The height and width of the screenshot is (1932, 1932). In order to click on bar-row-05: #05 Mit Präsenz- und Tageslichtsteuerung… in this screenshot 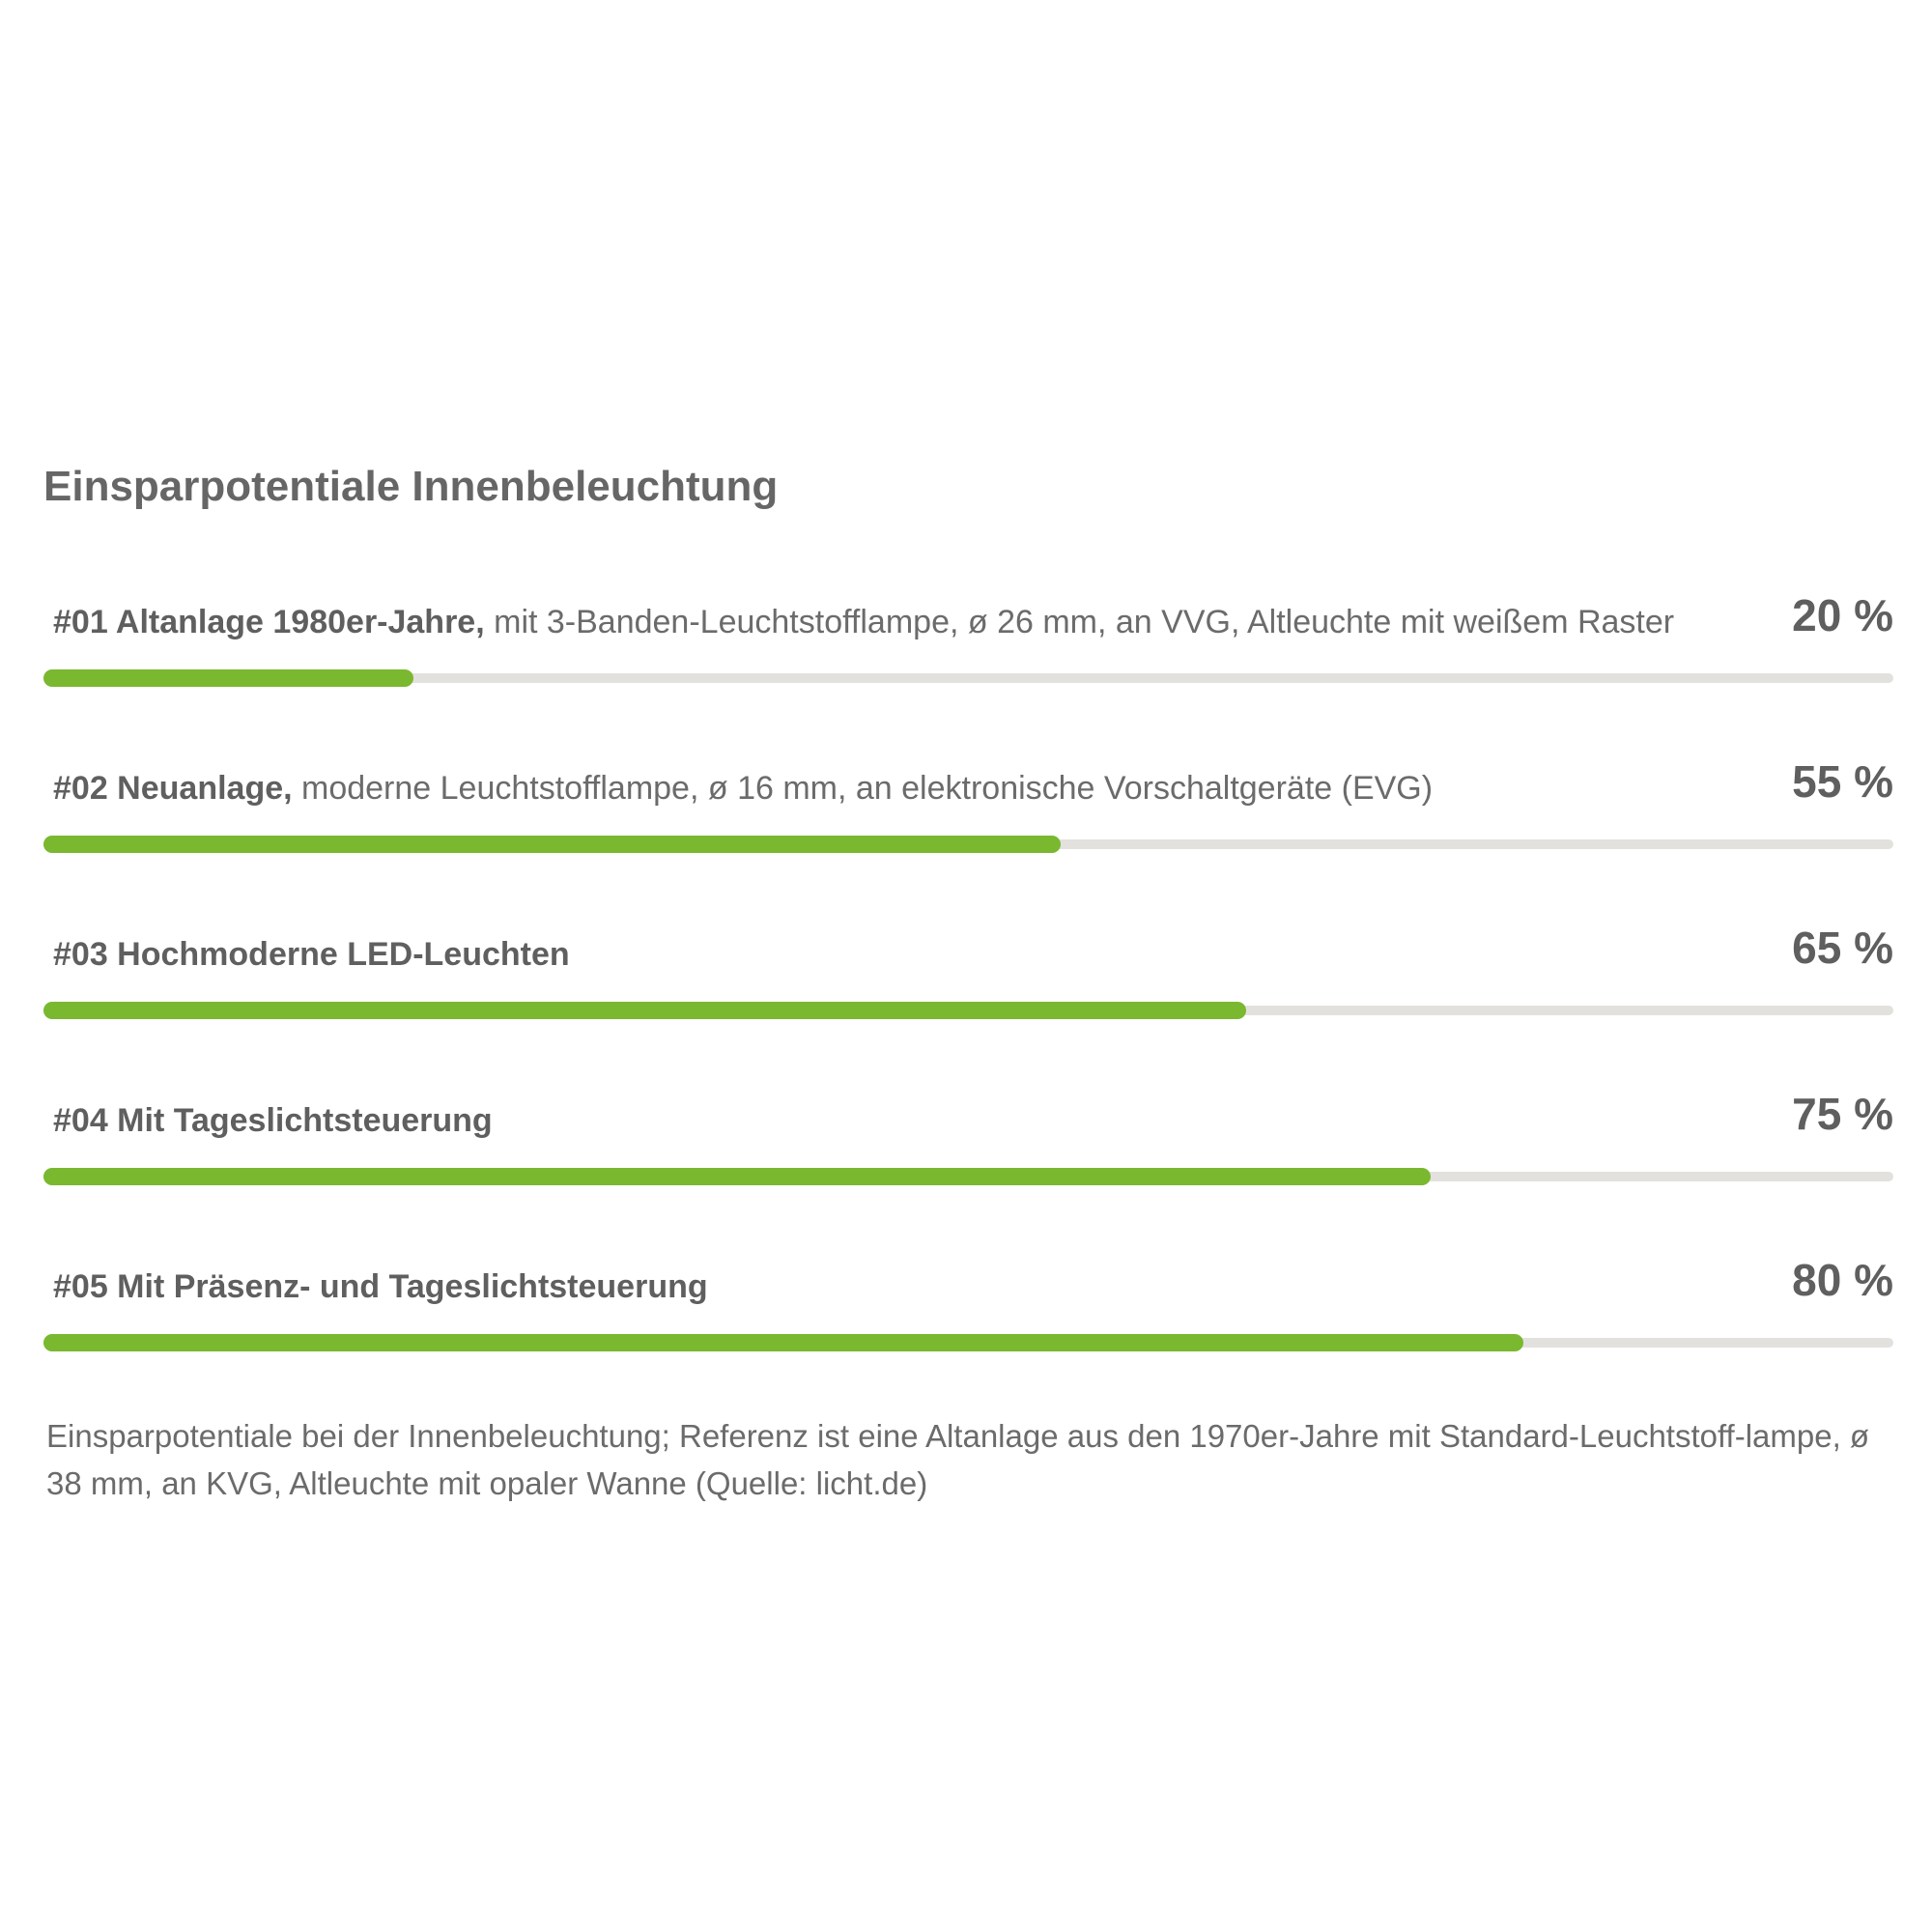, I will do `click(968, 1342)`.